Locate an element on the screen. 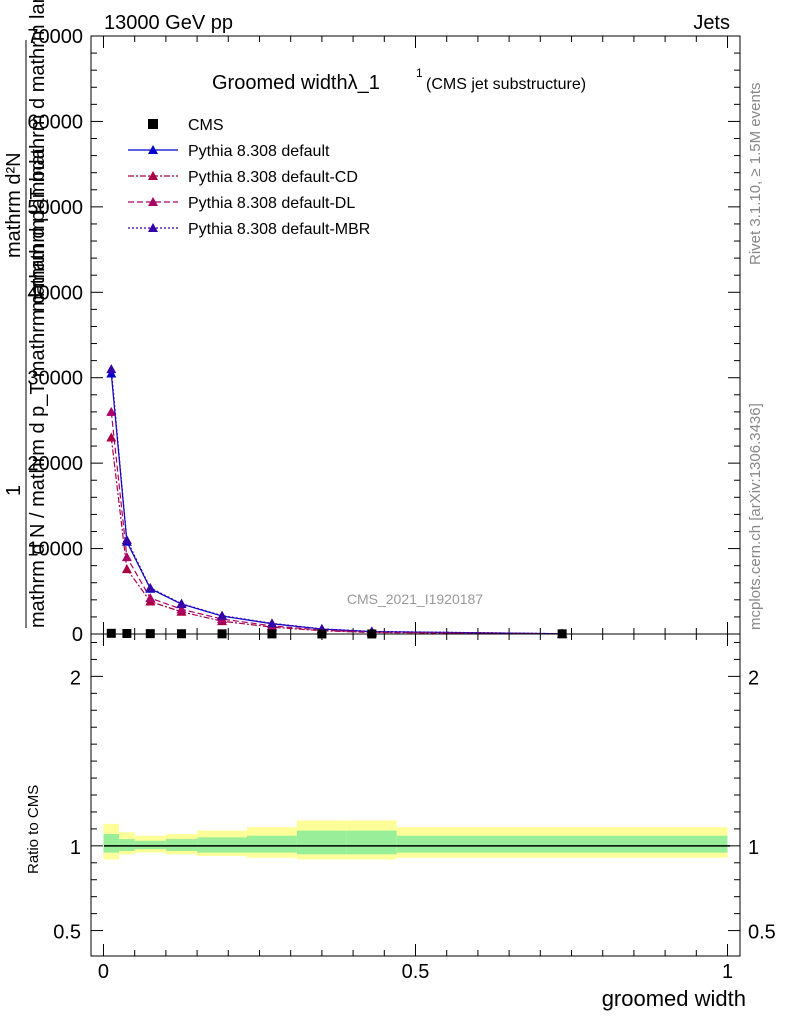 Image resolution: width=786 pixels, height=1024 pixels. ylabel-one: 1 is located at coordinates (14, 490).